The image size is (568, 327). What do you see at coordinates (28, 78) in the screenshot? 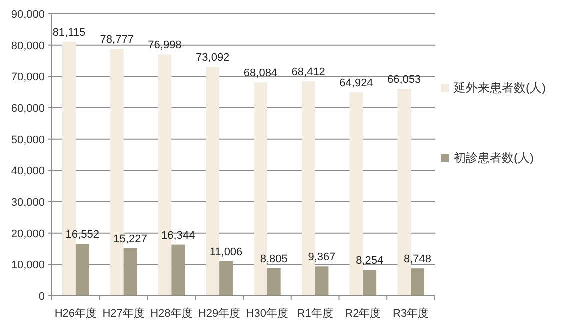
I see `y-tick-label: 70,000` at bounding box center [28, 78].